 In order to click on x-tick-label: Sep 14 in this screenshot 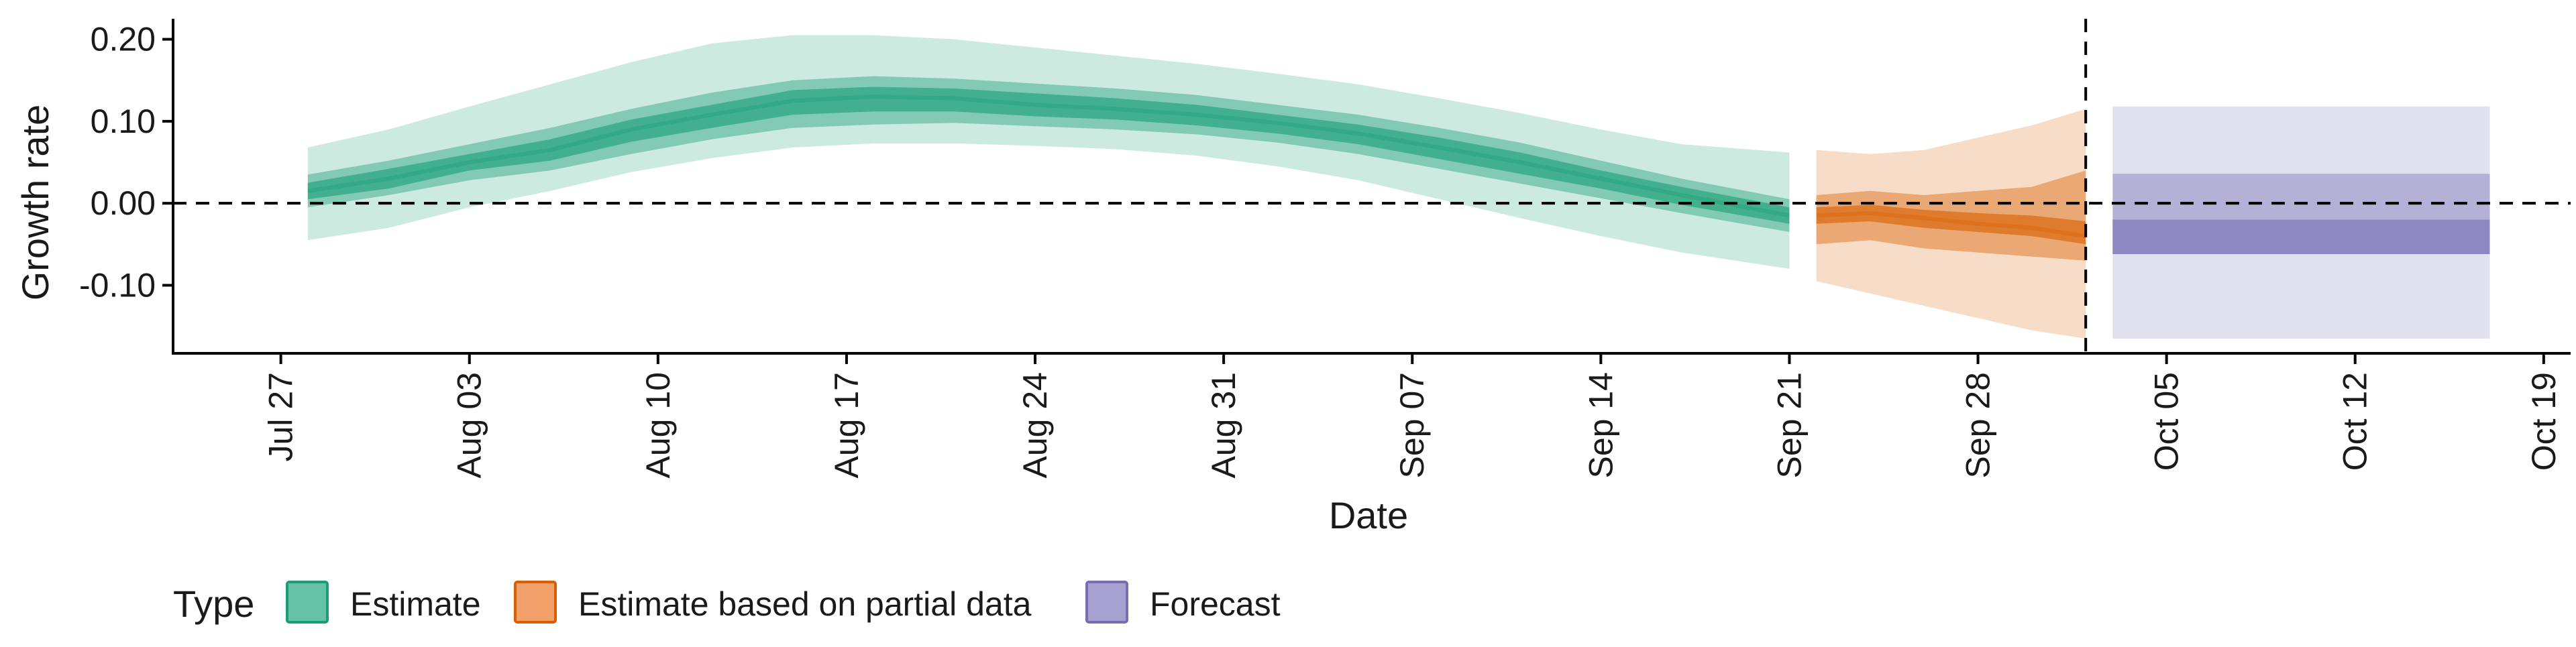, I will do `click(1600, 425)`.